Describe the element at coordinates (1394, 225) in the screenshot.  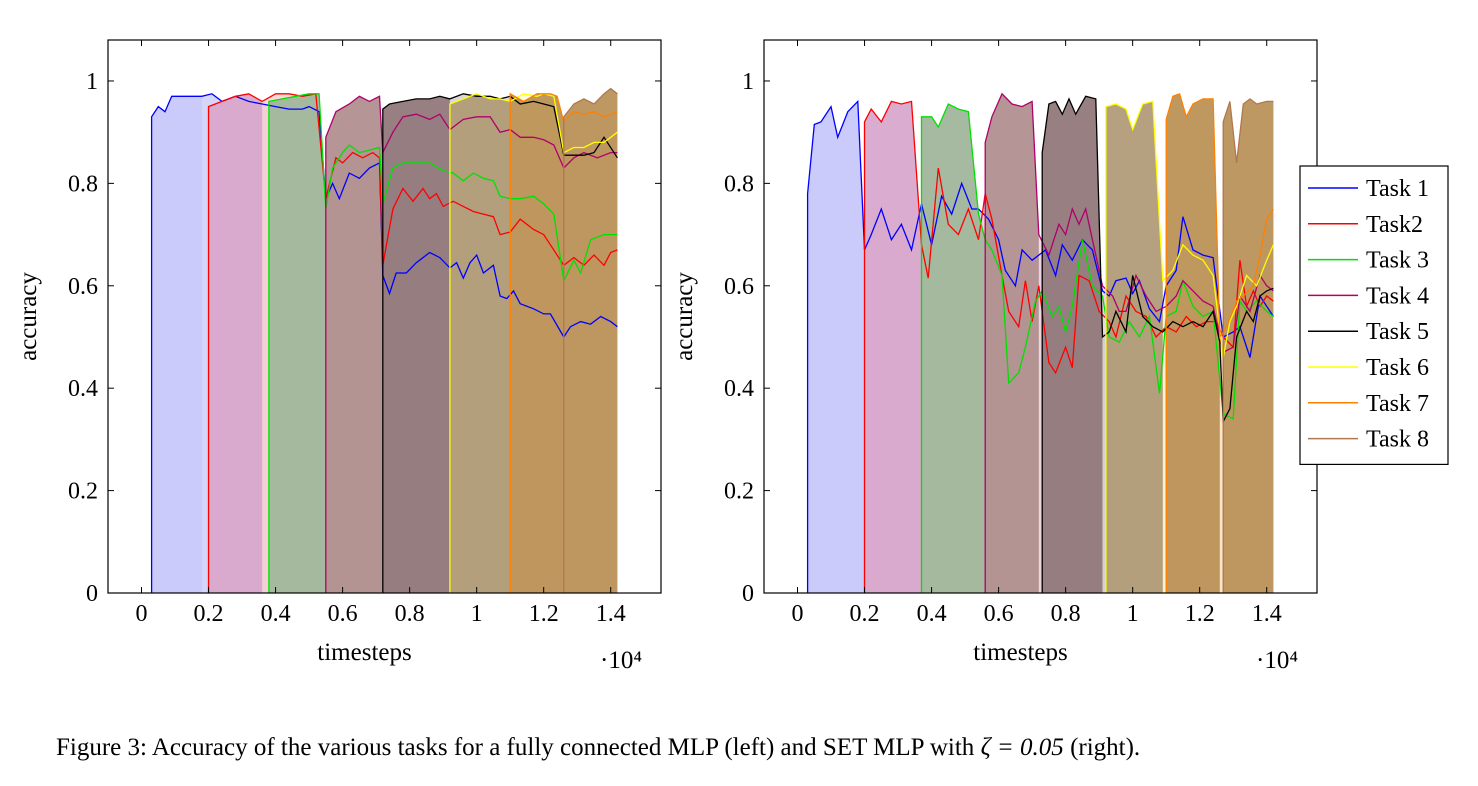
I see `legend-label-2: Task2` at that location.